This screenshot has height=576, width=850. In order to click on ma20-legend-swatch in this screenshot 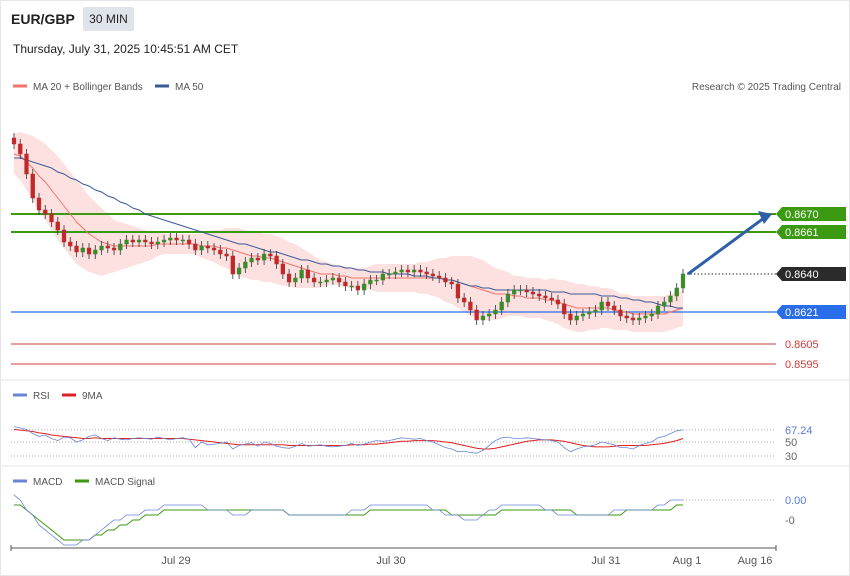, I will do `click(20, 86)`.